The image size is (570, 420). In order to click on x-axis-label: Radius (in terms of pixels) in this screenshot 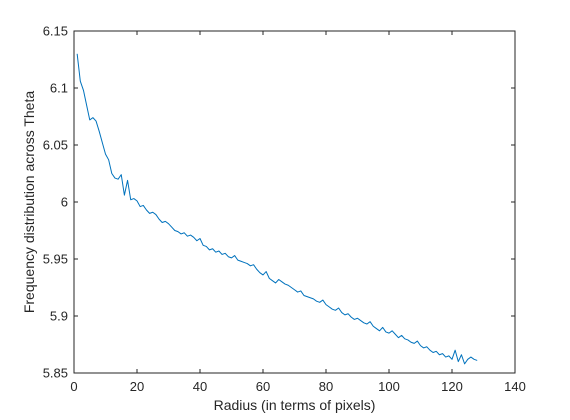, I will do `click(295, 405)`.